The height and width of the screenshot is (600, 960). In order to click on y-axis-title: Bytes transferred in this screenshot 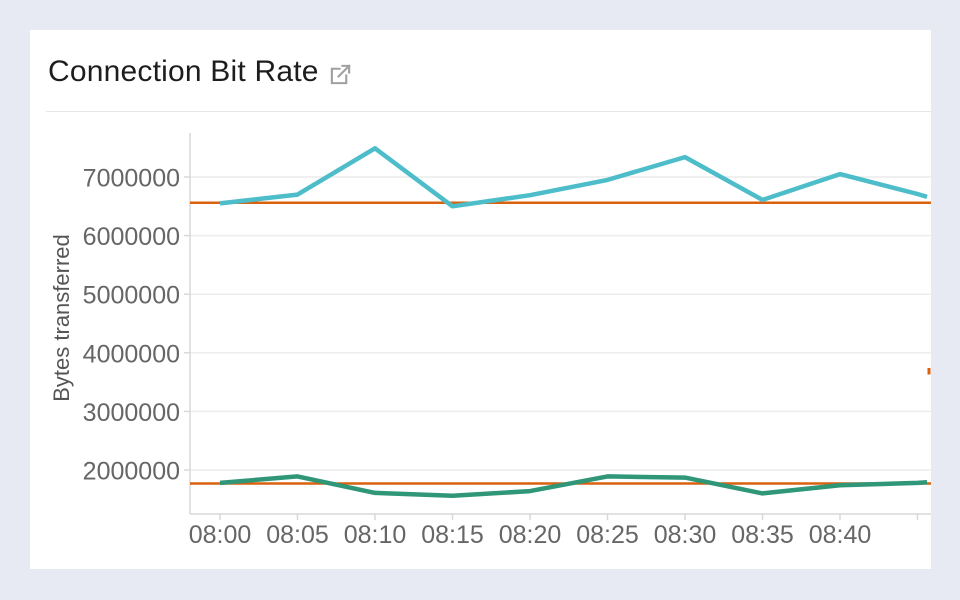, I will do `click(61, 318)`.